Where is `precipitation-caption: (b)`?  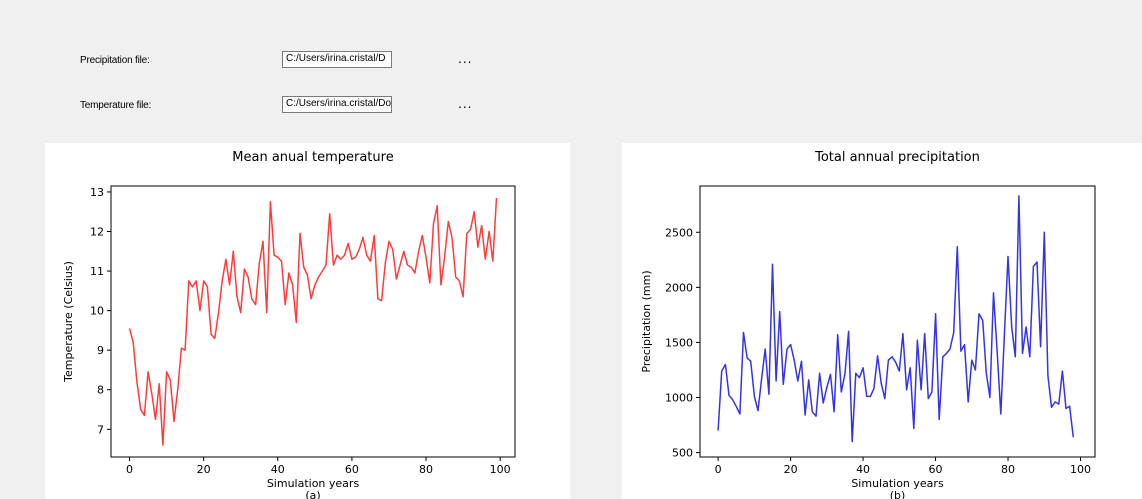
precipitation-caption: (b) is located at coordinates (898, 494).